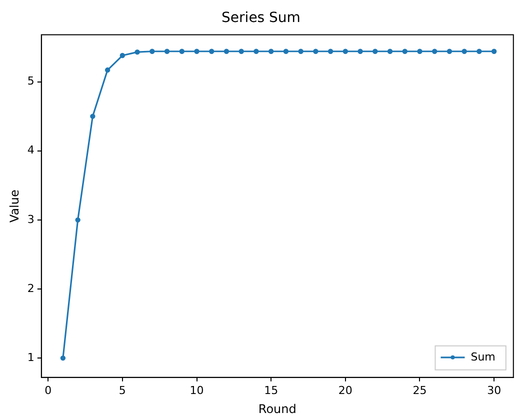 Image resolution: width=519 pixels, height=419 pixels. I want to click on x-tick-label: 20, so click(345, 390).